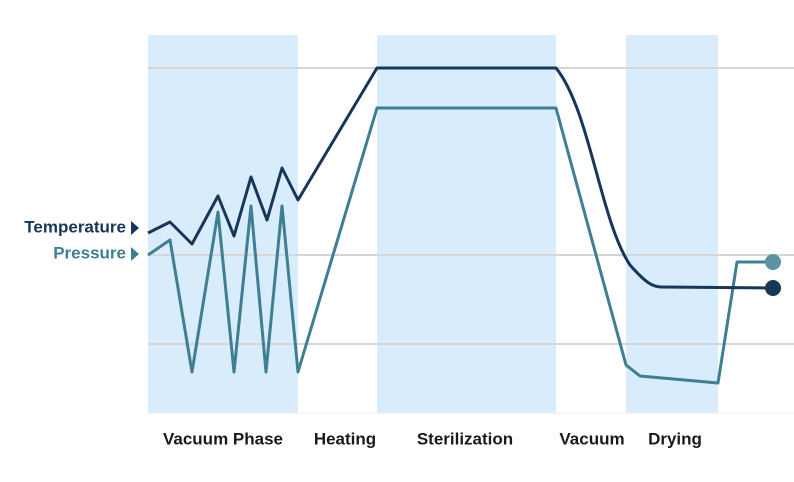 The width and height of the screenshot is (794, 482). Describe the element at coordinates (135, 254) in the screenshot. I see `pressure-marker` at that location.